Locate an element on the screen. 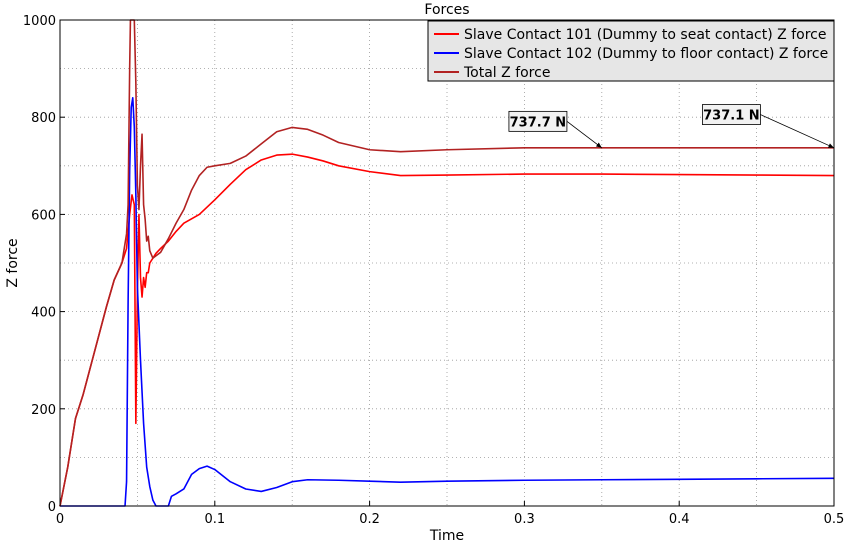 This screenshot has width=849, height=545. legend-box is located at coordinates (631, 51).